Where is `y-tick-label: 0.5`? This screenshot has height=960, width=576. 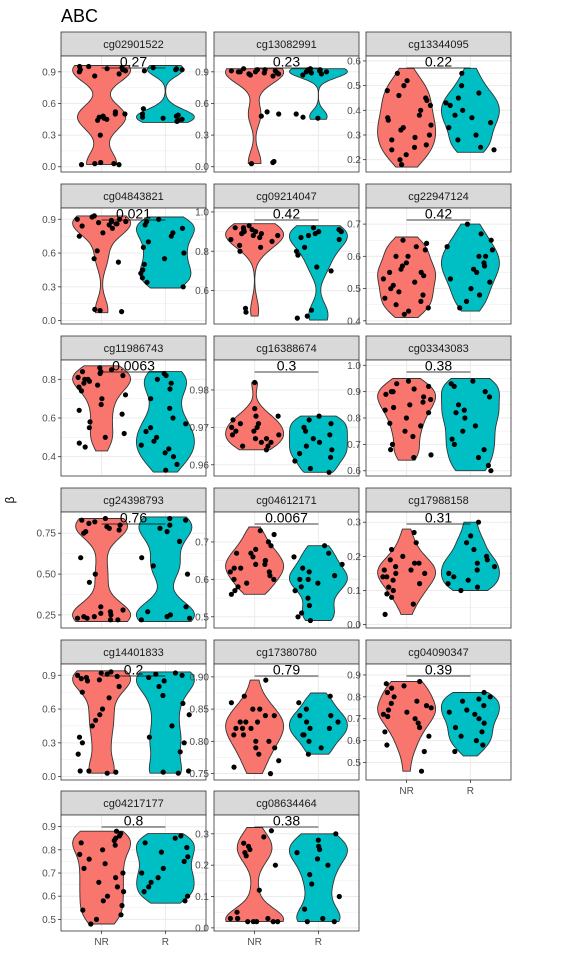
y-tick-label: 0.5 is located at coordinates (354, 289).